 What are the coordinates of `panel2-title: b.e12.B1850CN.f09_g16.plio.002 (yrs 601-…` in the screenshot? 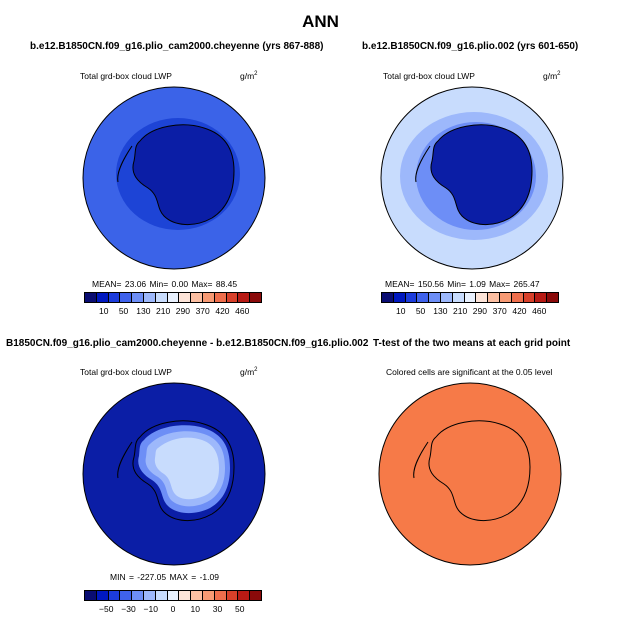 It's located at (470, 46).